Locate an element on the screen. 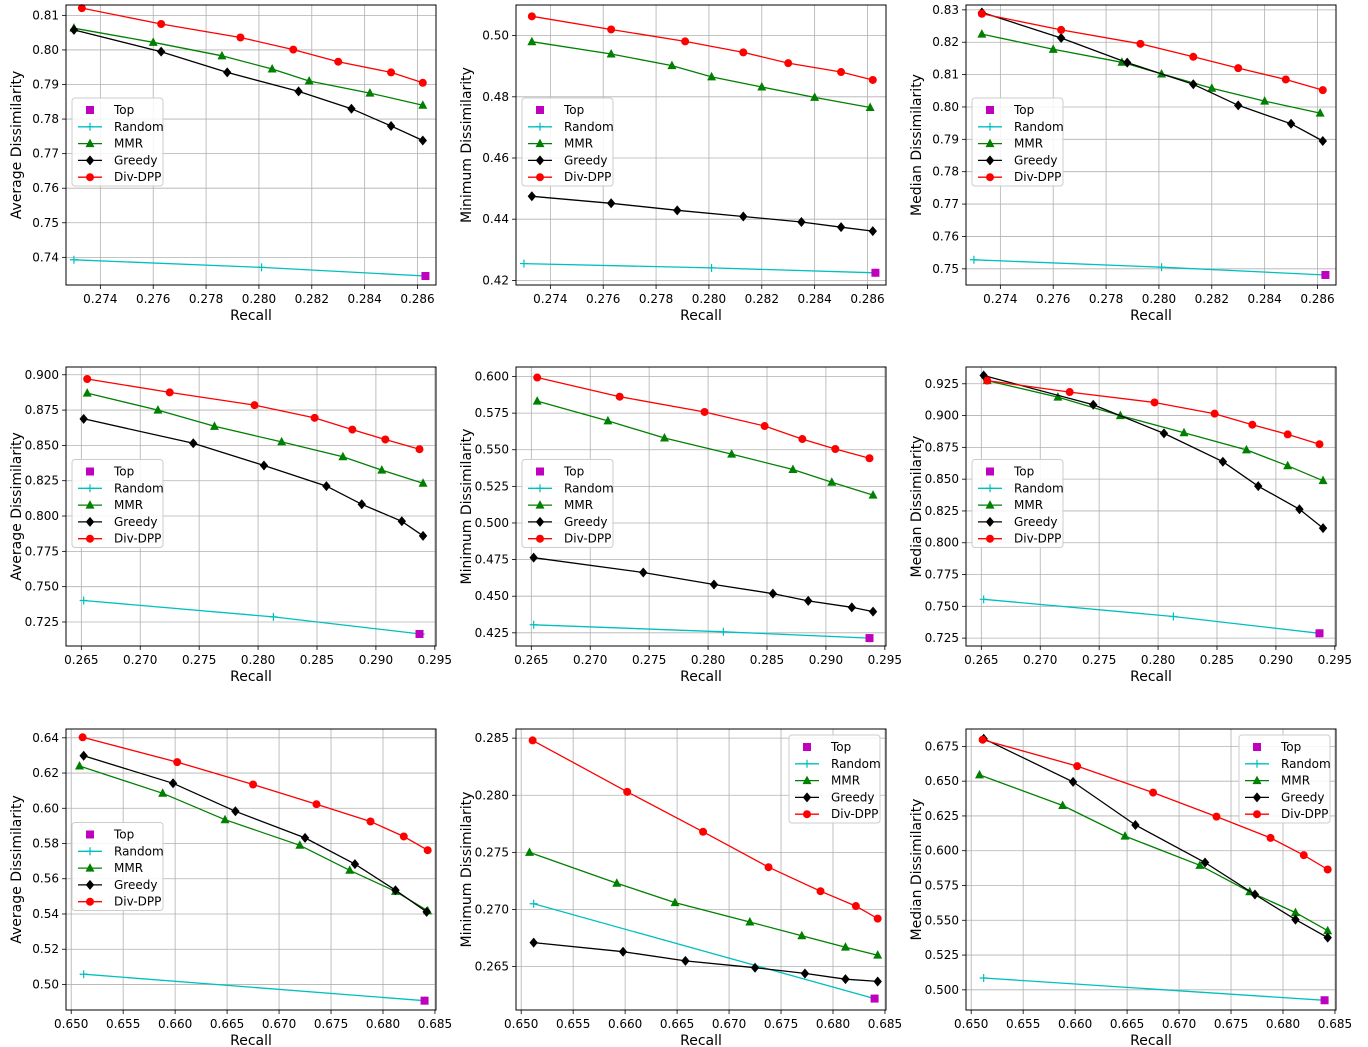 This screenshot has width=1368, height=1047. grid is located at coordinates (701, 506).